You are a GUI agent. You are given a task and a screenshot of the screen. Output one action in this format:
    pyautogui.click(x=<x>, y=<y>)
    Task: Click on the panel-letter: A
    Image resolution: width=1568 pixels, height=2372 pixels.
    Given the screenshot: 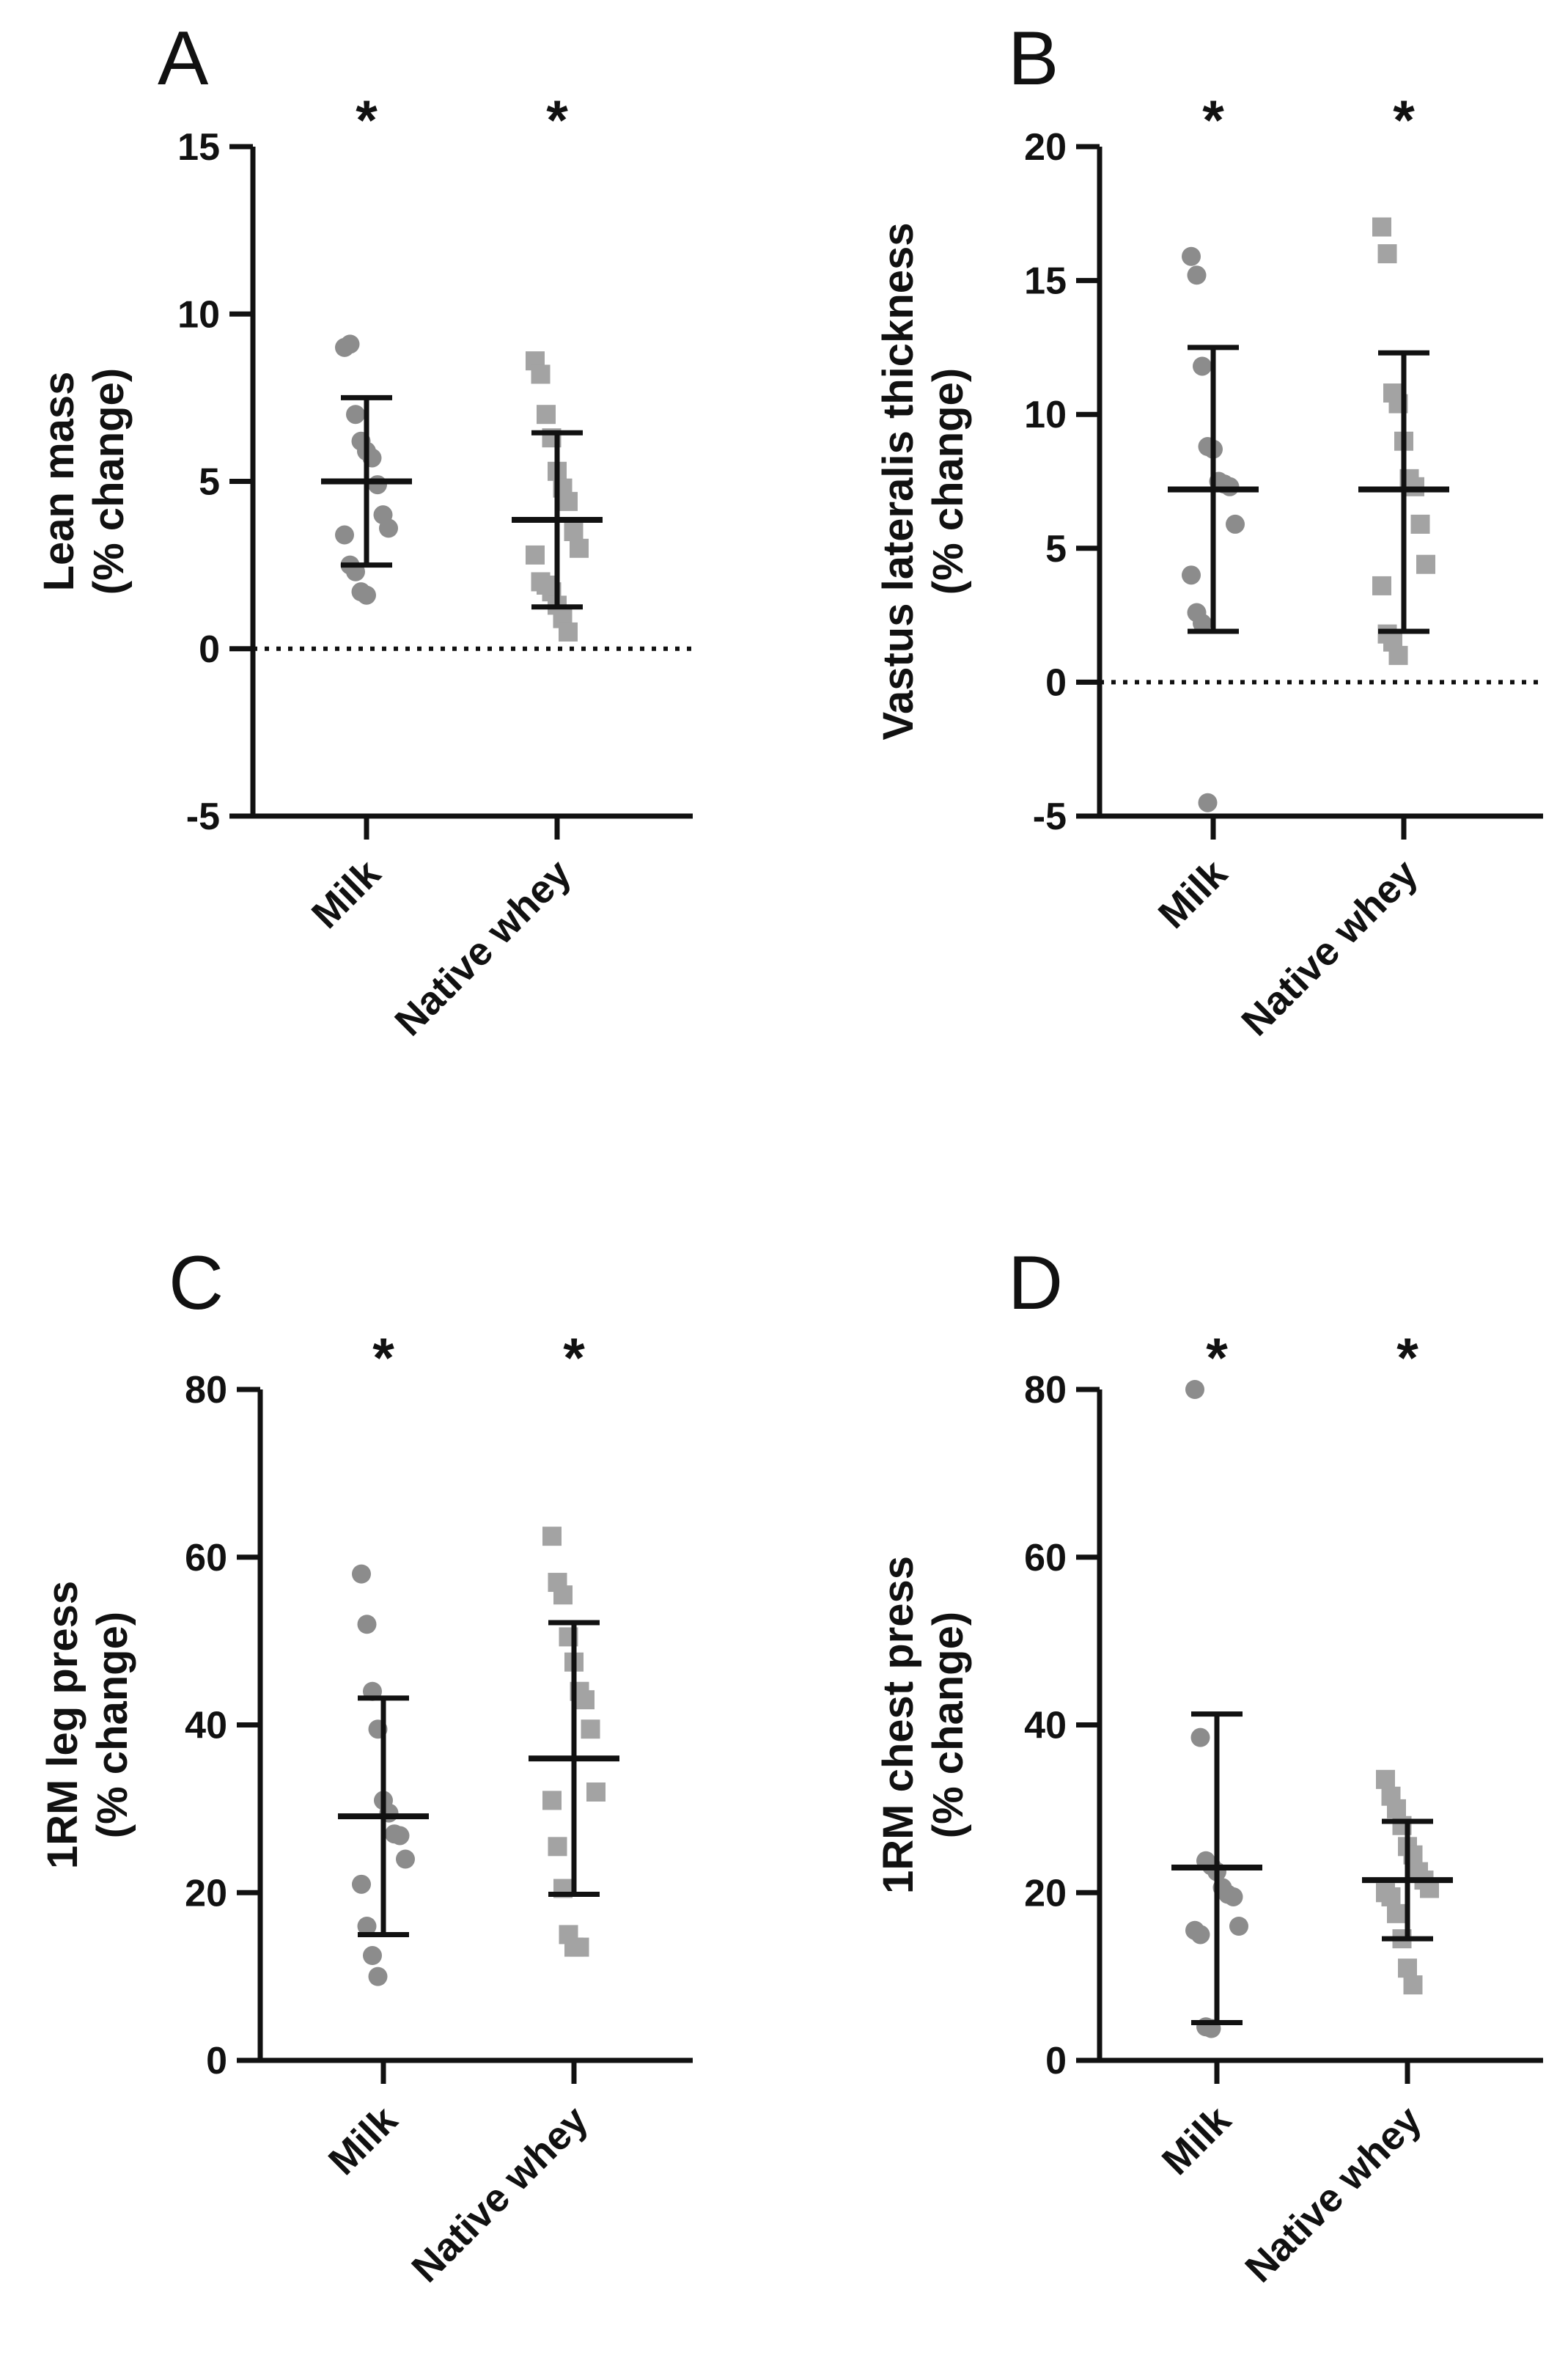 What is the action you would take?
    pyautogui.click(x=184, y=58)
    